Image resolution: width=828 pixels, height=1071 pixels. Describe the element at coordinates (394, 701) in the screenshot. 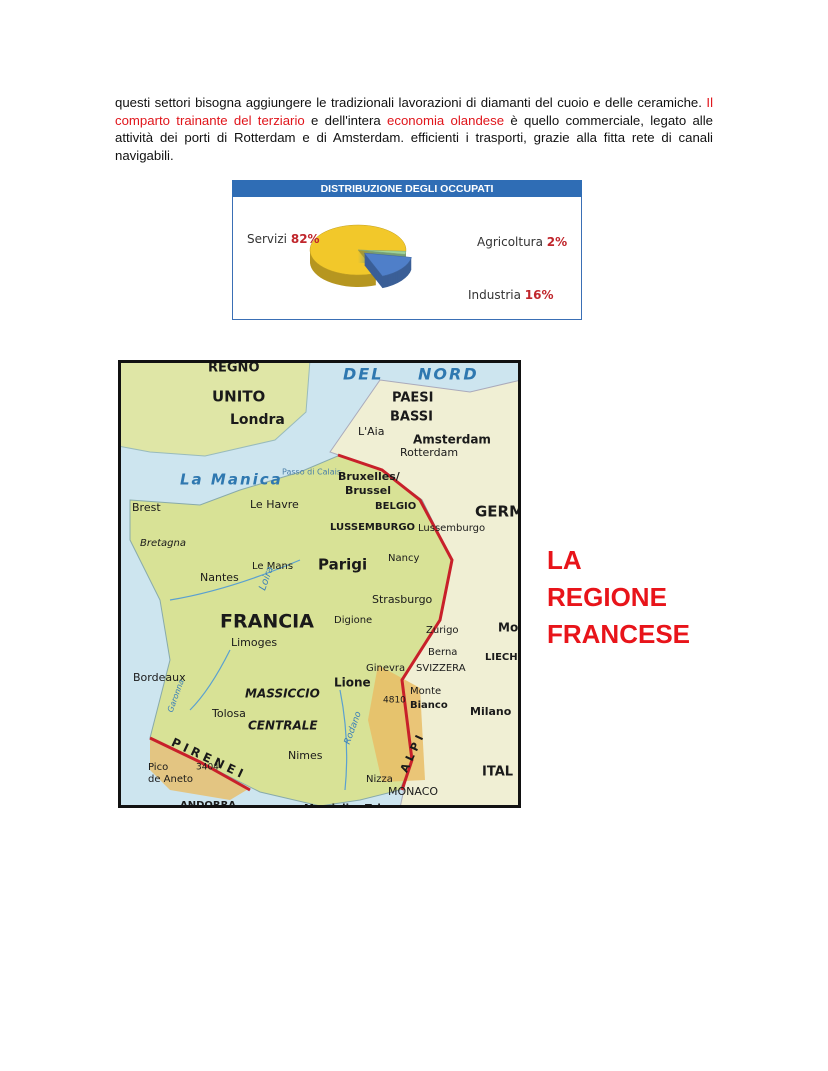

I see `map-label: 4810` at that location.